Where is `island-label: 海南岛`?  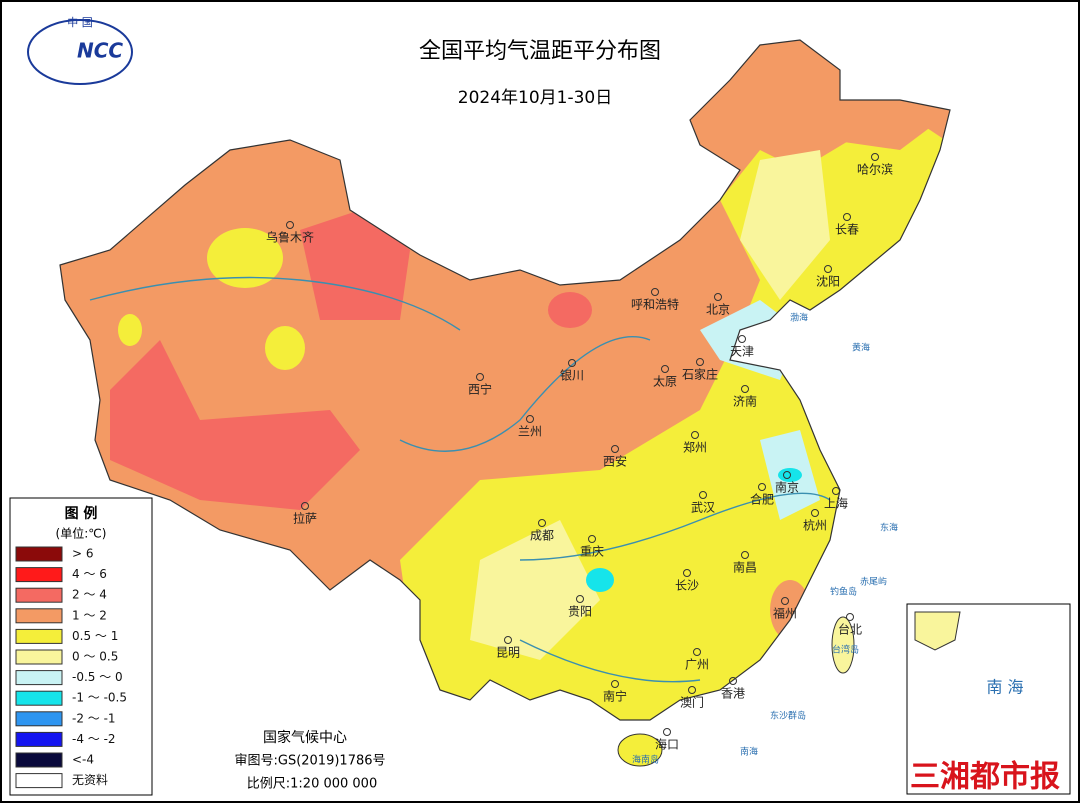
island-label: 海南岛 is located at coordinates (645, 760).